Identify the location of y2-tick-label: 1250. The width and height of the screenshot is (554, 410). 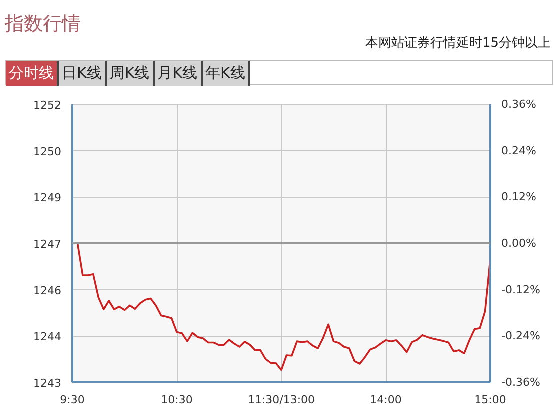
(48, 151).